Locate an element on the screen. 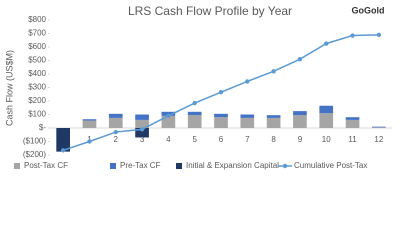 The width and height of the screenshot is (400, 240). x-tick-label: 10 is located at coordinates (326, 139).